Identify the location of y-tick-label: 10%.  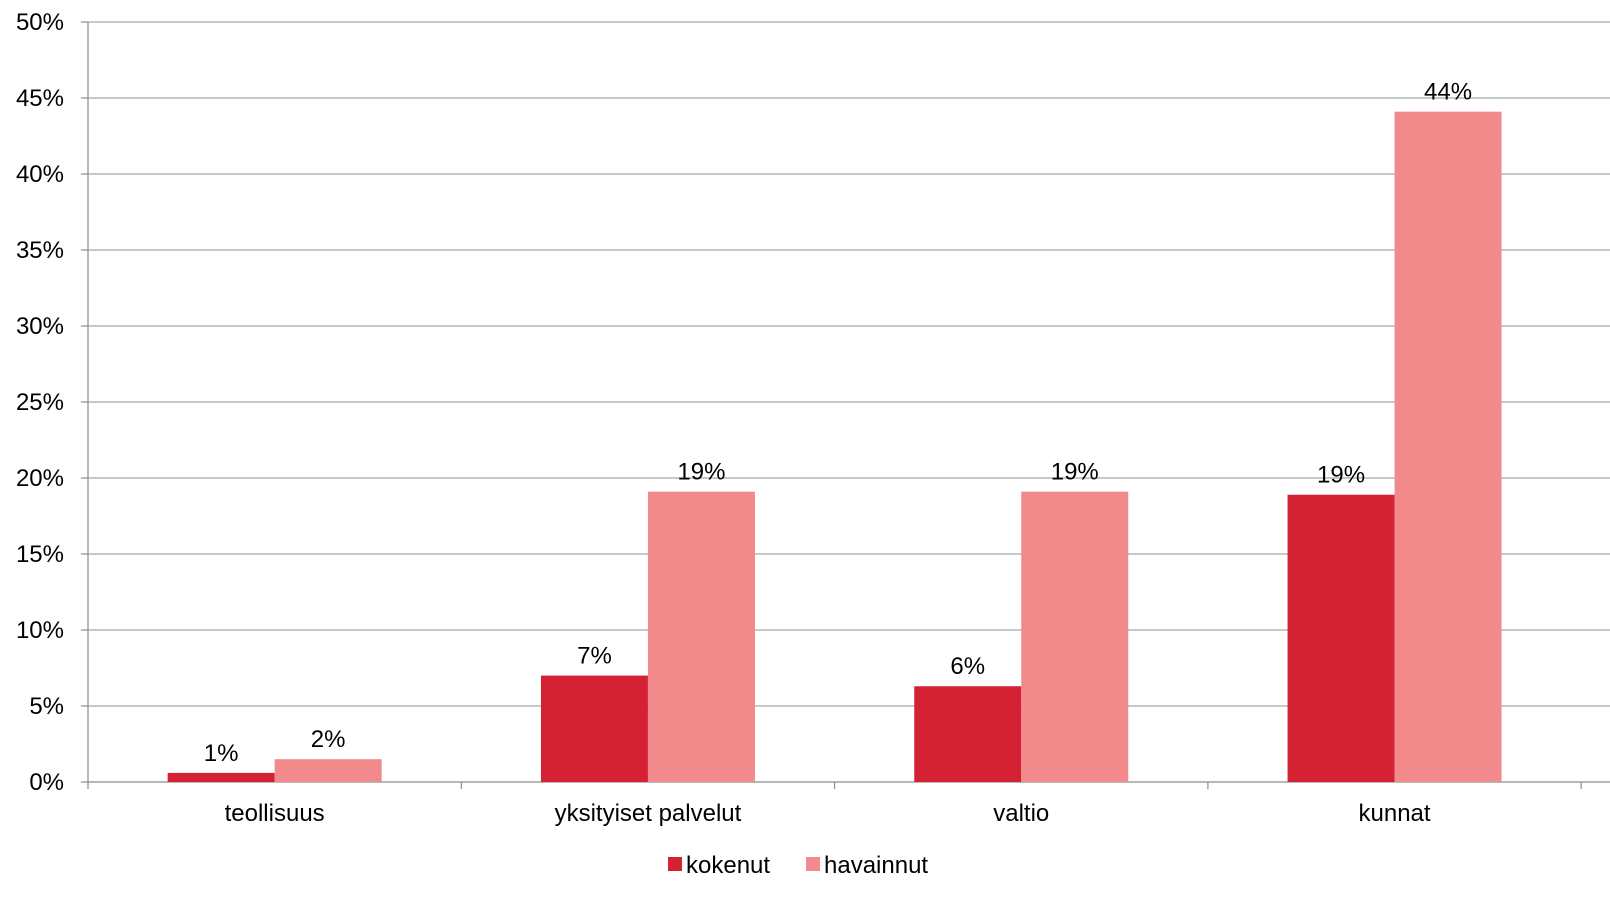
(40, 630).